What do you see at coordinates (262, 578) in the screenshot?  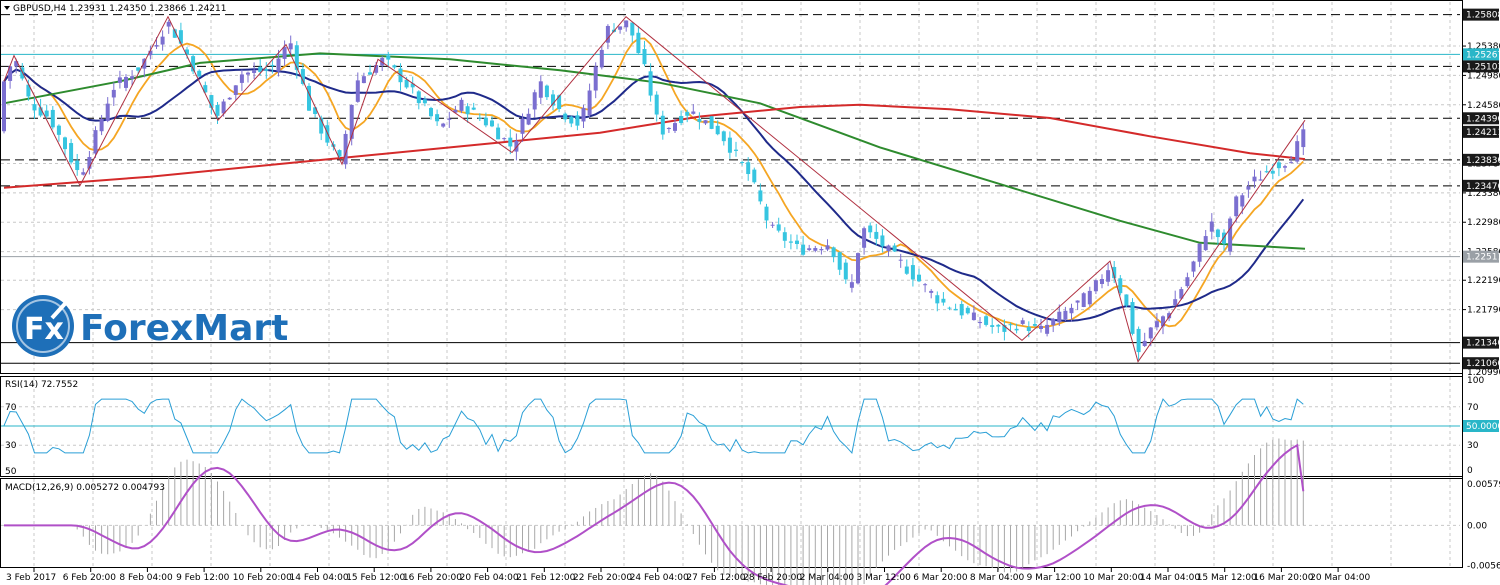 I see `time-tick-label: 10 Feb 20:00` at bounding box center [262, 578].